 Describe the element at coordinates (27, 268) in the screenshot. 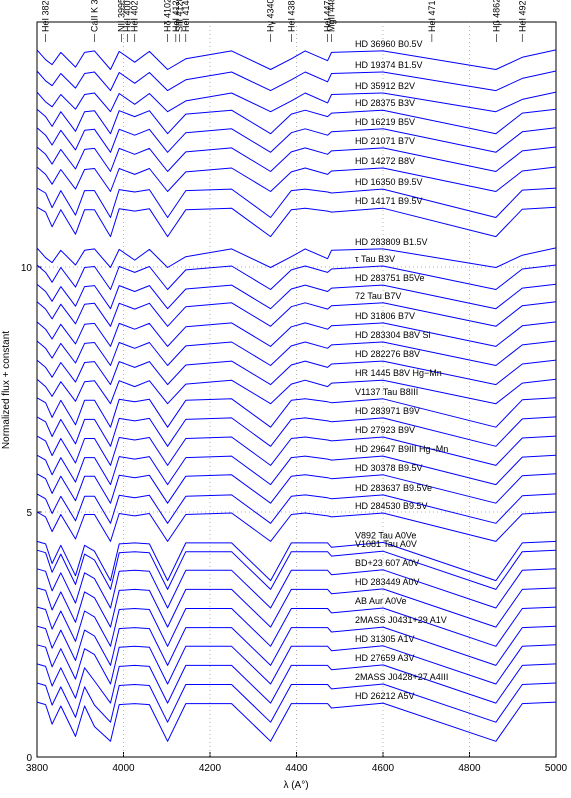

I see `y-tick-label: 10` at that location.